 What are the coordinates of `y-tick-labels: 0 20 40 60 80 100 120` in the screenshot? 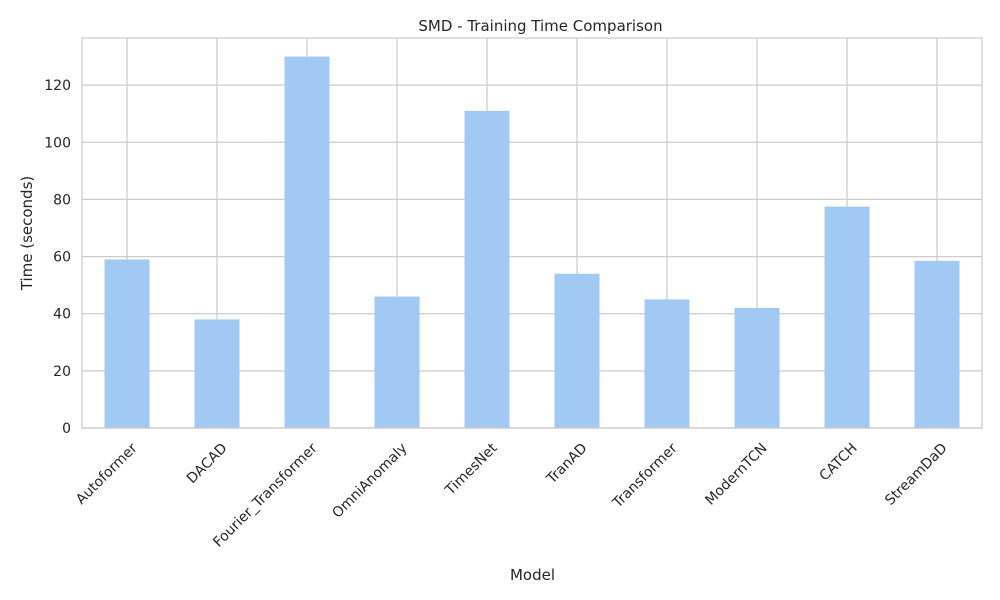 It's located at (57, 257).